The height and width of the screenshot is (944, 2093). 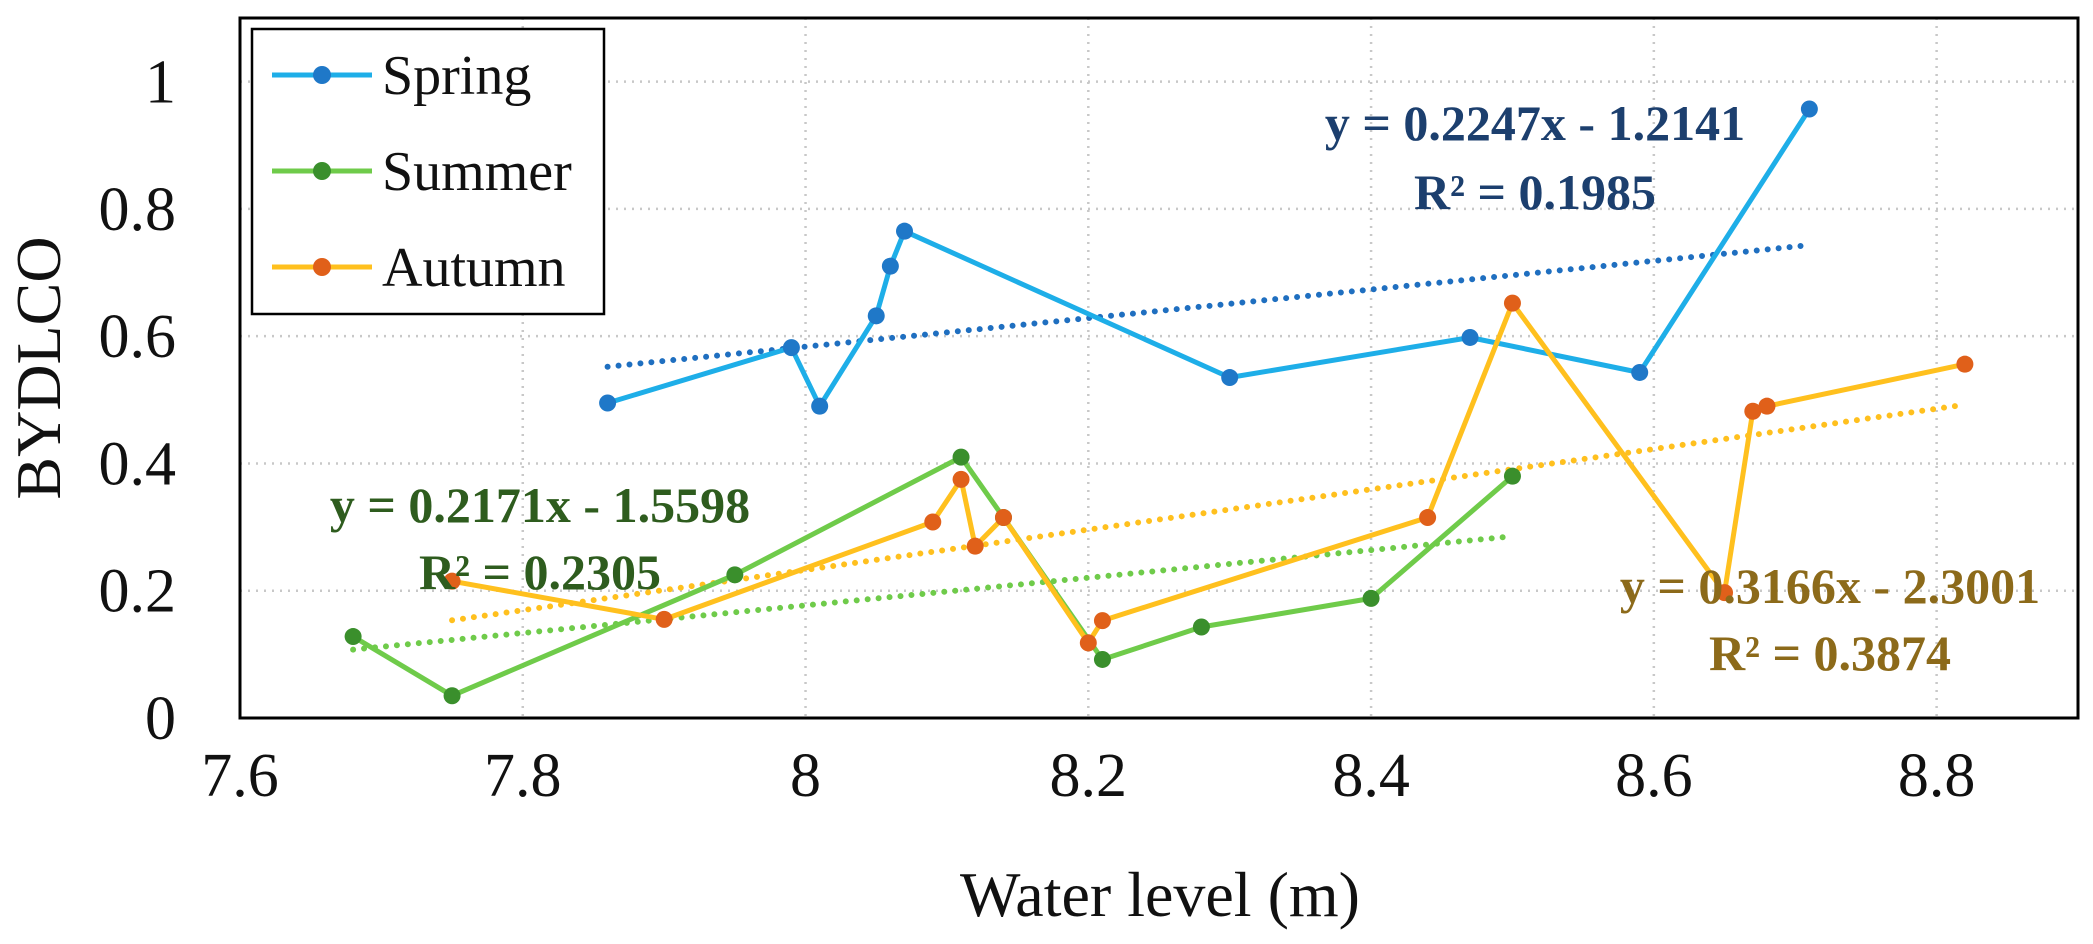 What do you see at coordinates (1371, 776) in the screenshot?
I see `x-tick-8-4: 8.4` at bounding box center [1371, 776].